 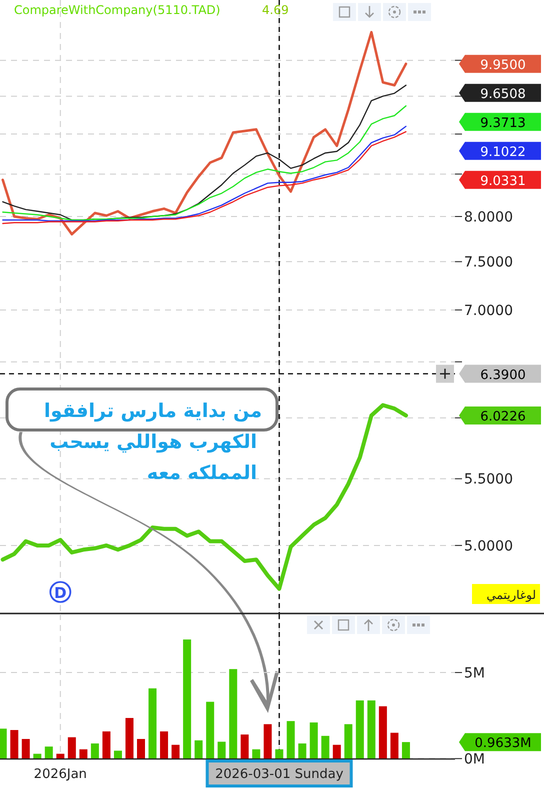 I want to click on line-series, so click(x=204, y=163).